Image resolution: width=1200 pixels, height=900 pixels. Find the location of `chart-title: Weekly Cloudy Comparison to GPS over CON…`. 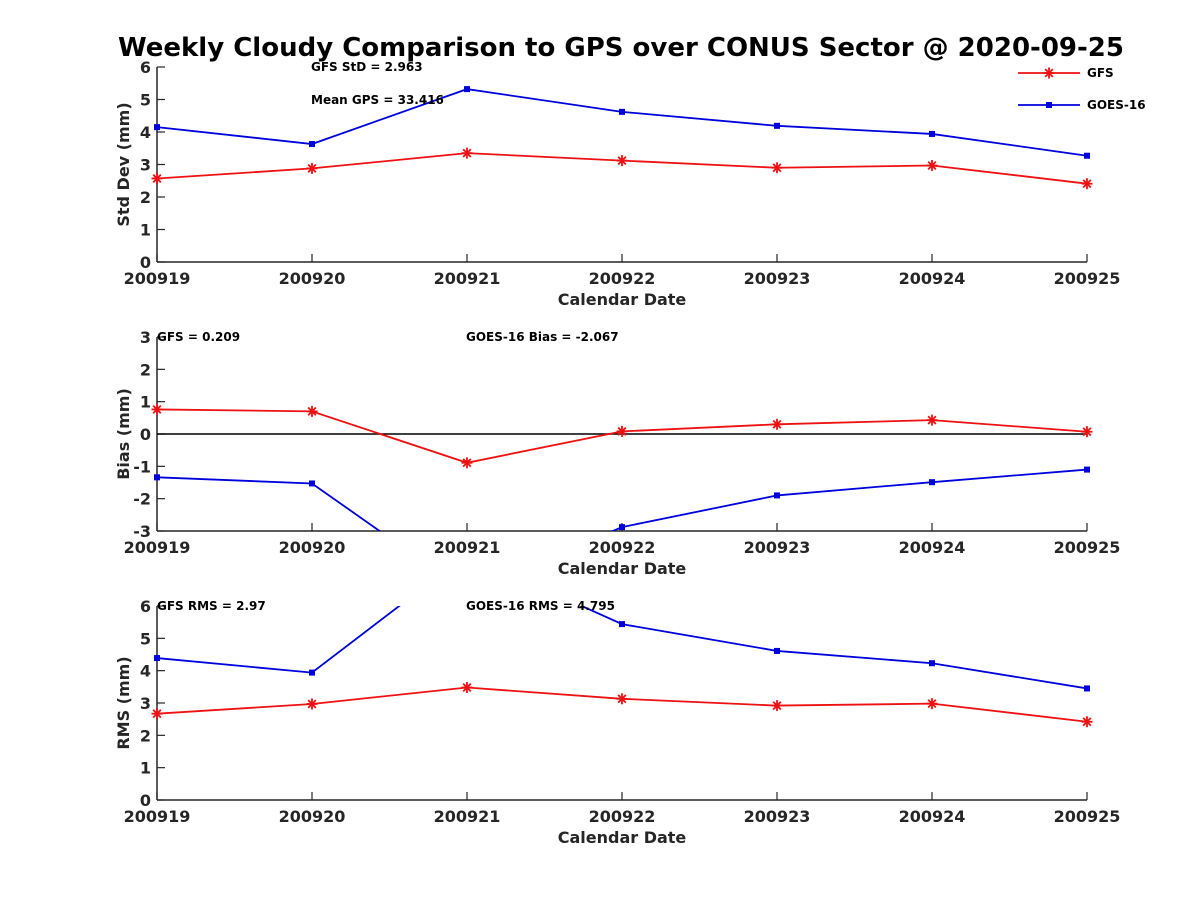

chart-title: Weekly Cloudy Comparison to GPS over CON… is located at coordinates (621, 48).